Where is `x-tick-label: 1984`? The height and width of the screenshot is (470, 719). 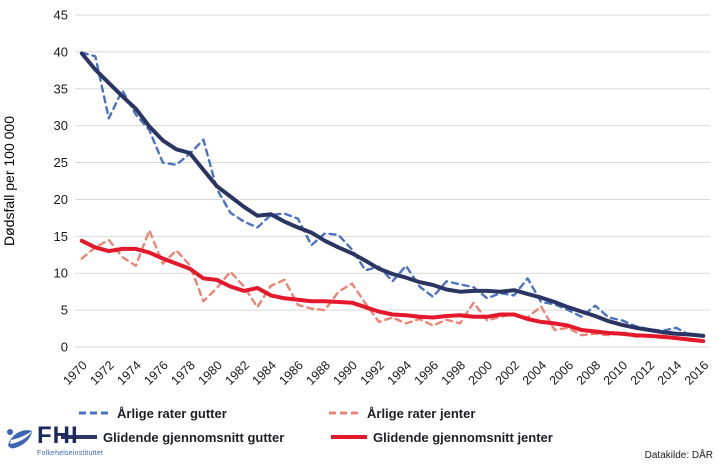 x-tick-label: 1984 is located at coordinates (264, 373).